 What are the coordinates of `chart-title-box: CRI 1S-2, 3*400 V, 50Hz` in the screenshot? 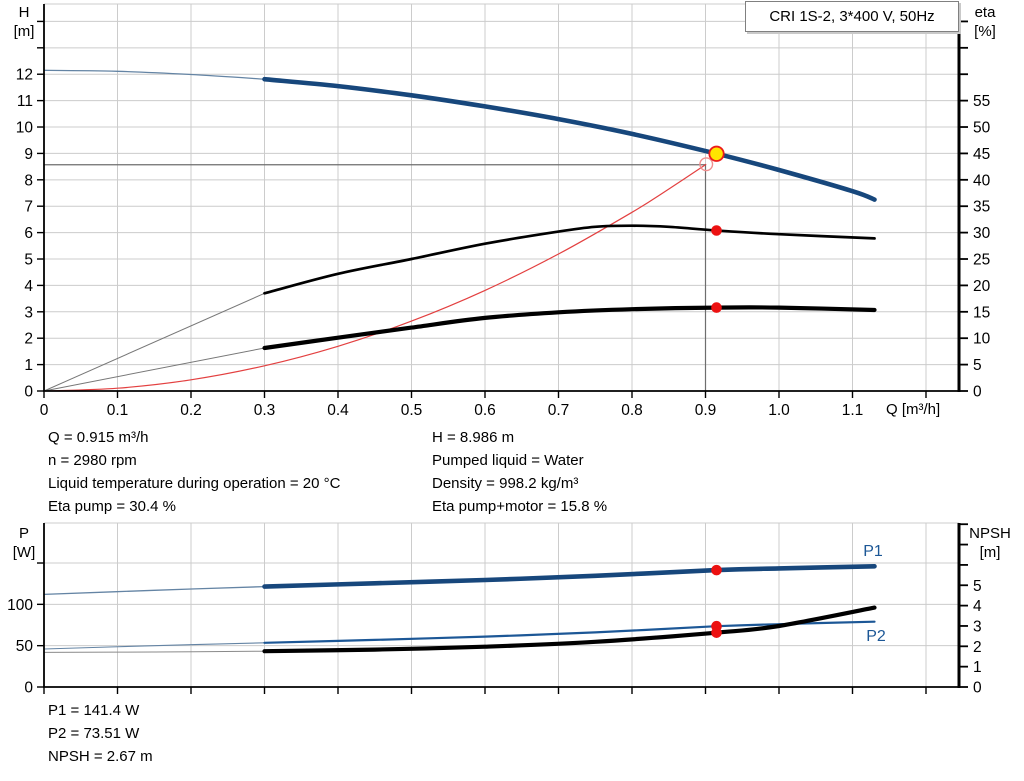 It's located at (852, 16).